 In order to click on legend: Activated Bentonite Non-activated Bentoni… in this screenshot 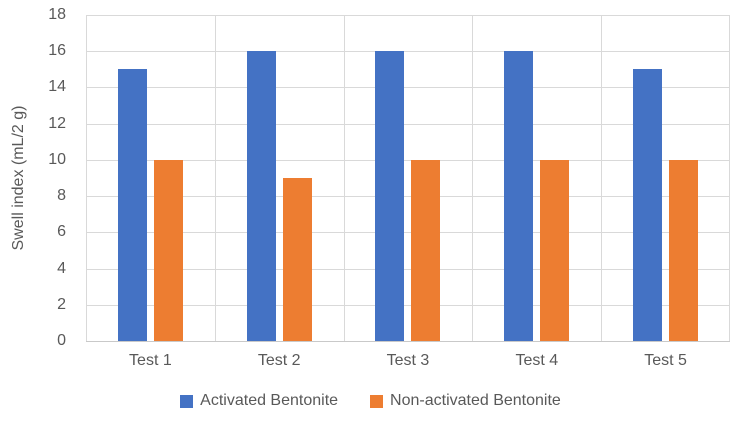, I will do `click(370, 401)`.